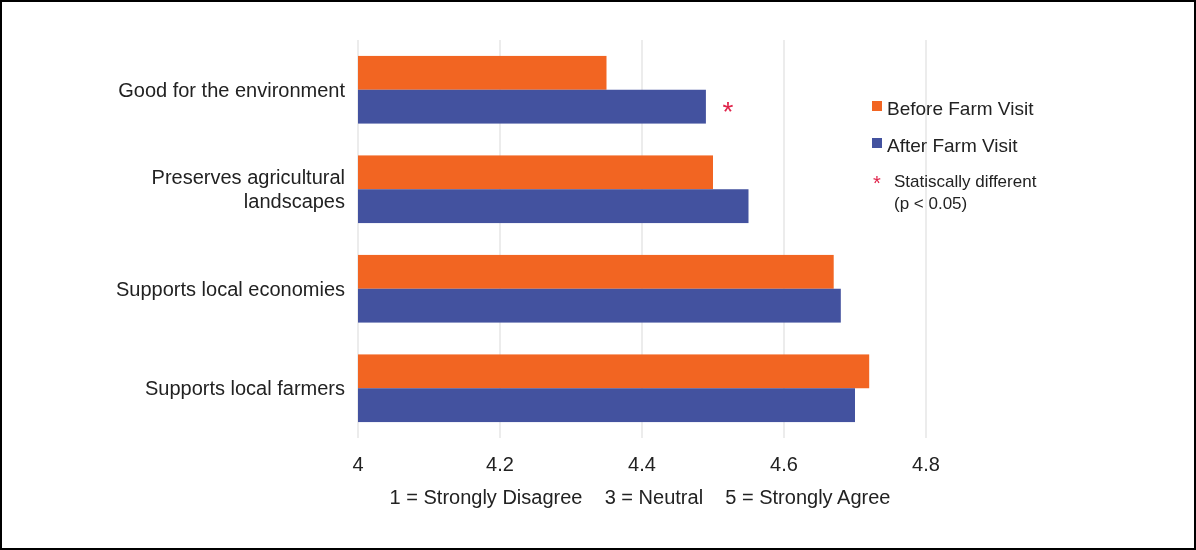 The width and height of the screenshot is (1196, 550). What do you see at coordinates (244, 388) in the screenshot?
I see `y-tick-label: Supports local farmers` at bounding box center [244, 388].